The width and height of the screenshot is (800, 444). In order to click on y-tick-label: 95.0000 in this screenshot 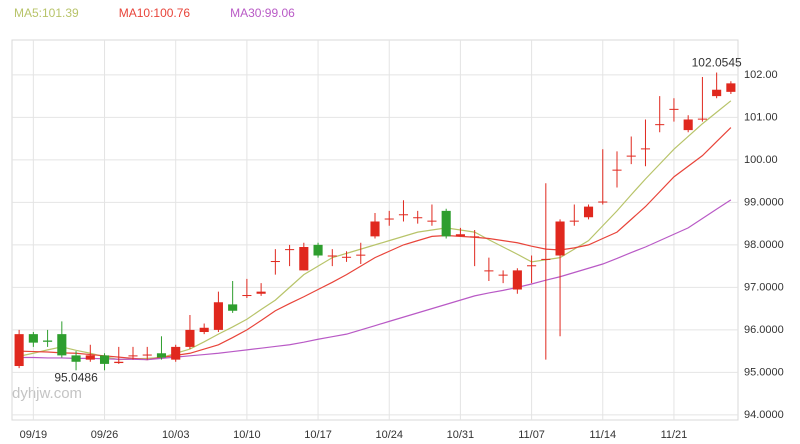, I will do `click(764, 372)`.